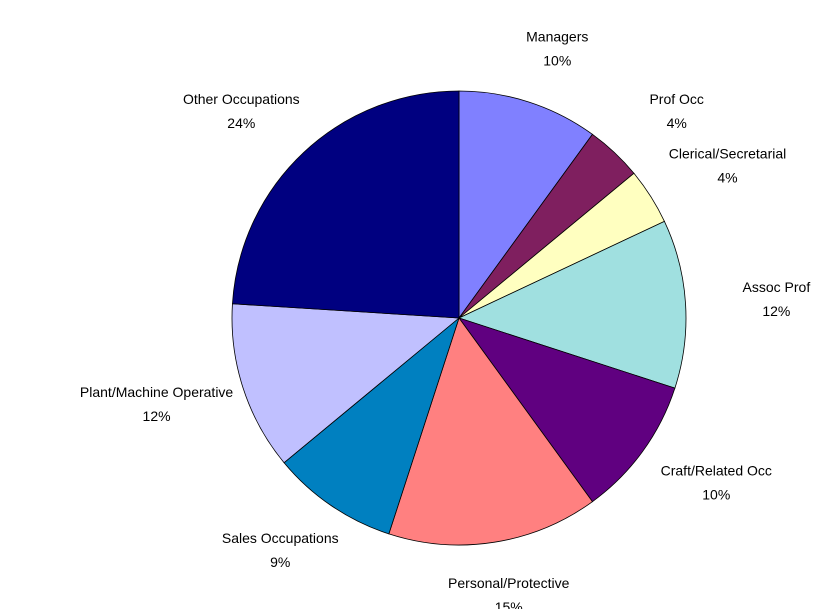 The width and height of the screenshot is (828, 609). I want to click on slice-value-label: 24%, so click(241, 123).